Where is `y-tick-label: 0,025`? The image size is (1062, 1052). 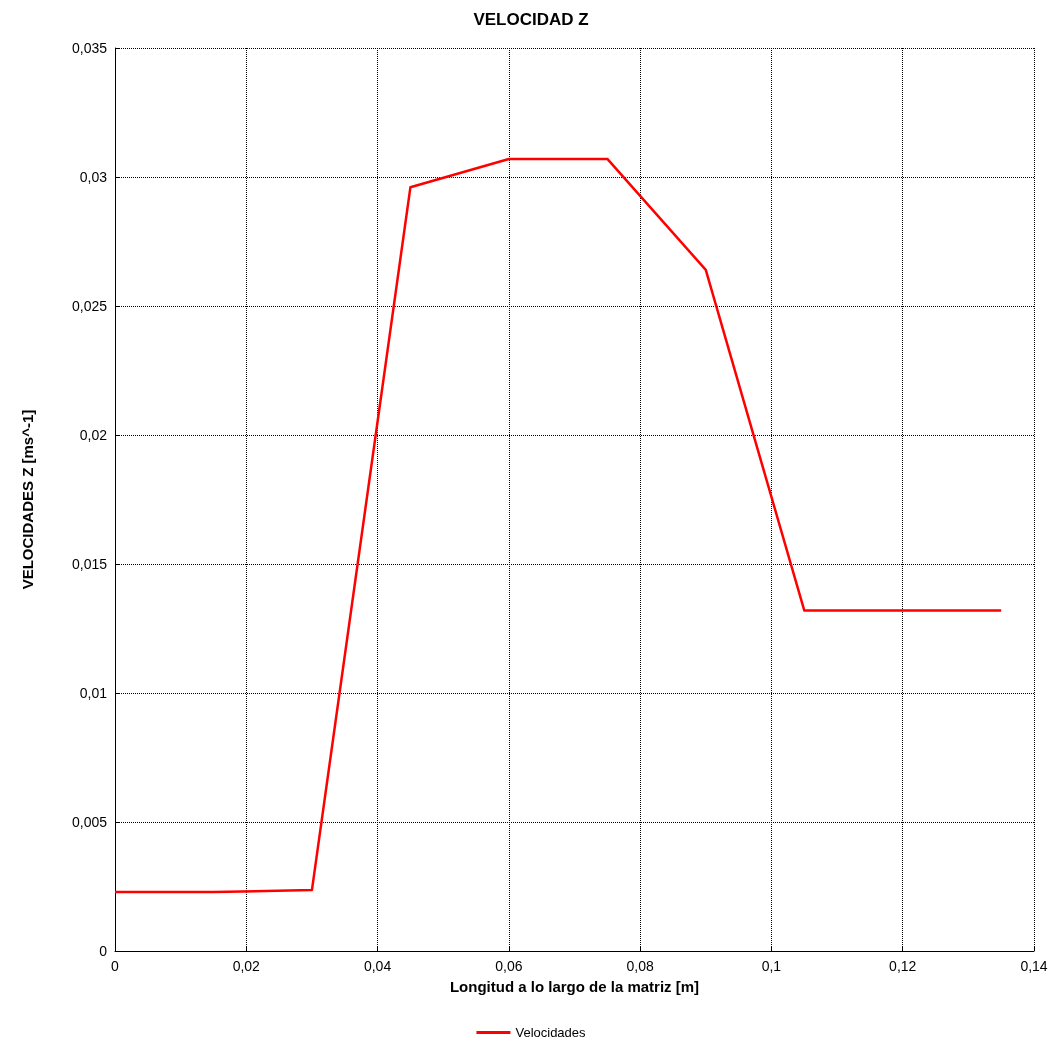 y-tick-label: 0,025 is located at coordinates (89, 306).